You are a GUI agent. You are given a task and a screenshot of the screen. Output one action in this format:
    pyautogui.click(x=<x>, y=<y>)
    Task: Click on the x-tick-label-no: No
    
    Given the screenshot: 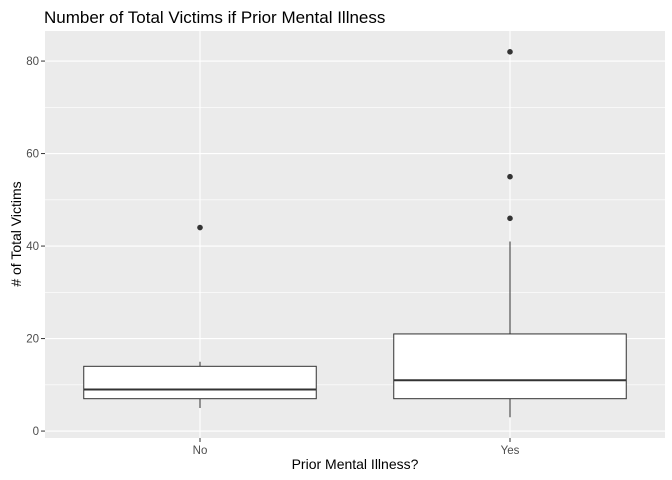 What is the action you would take?
    pyautogui.click(x=200, y=451)
    